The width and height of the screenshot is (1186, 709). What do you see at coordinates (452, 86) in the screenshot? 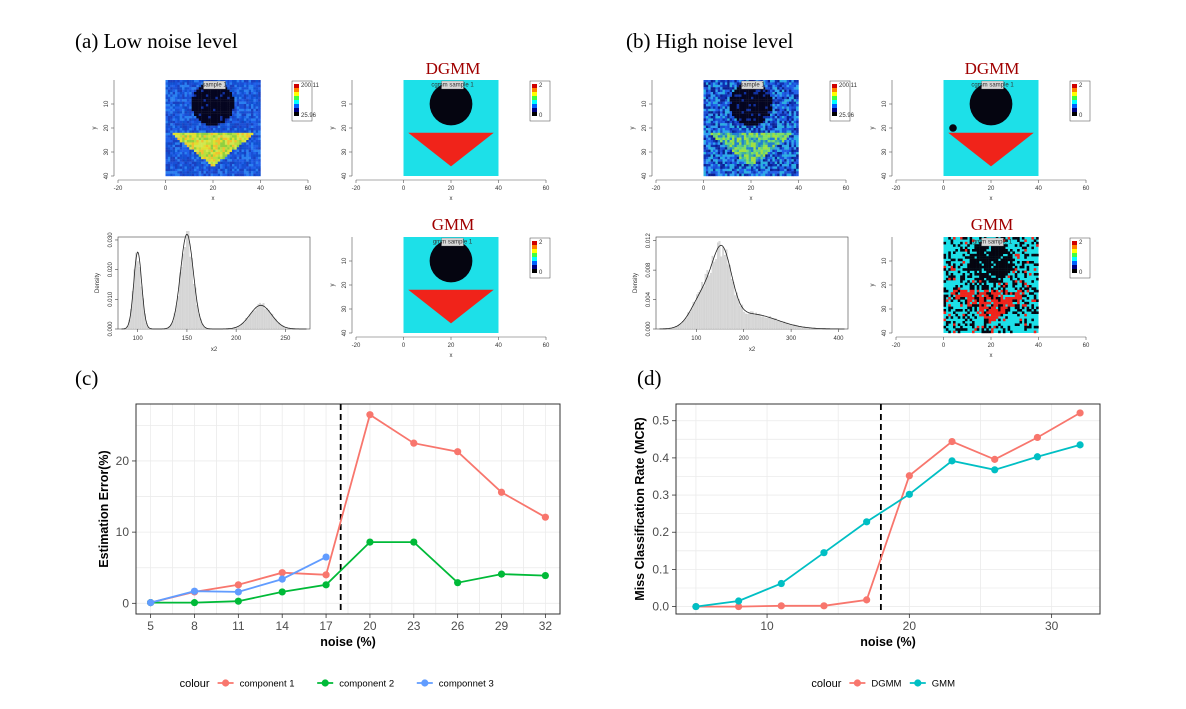
I see `sample-tag-label: cgmm sample 1` at bounding box center [452, 86].